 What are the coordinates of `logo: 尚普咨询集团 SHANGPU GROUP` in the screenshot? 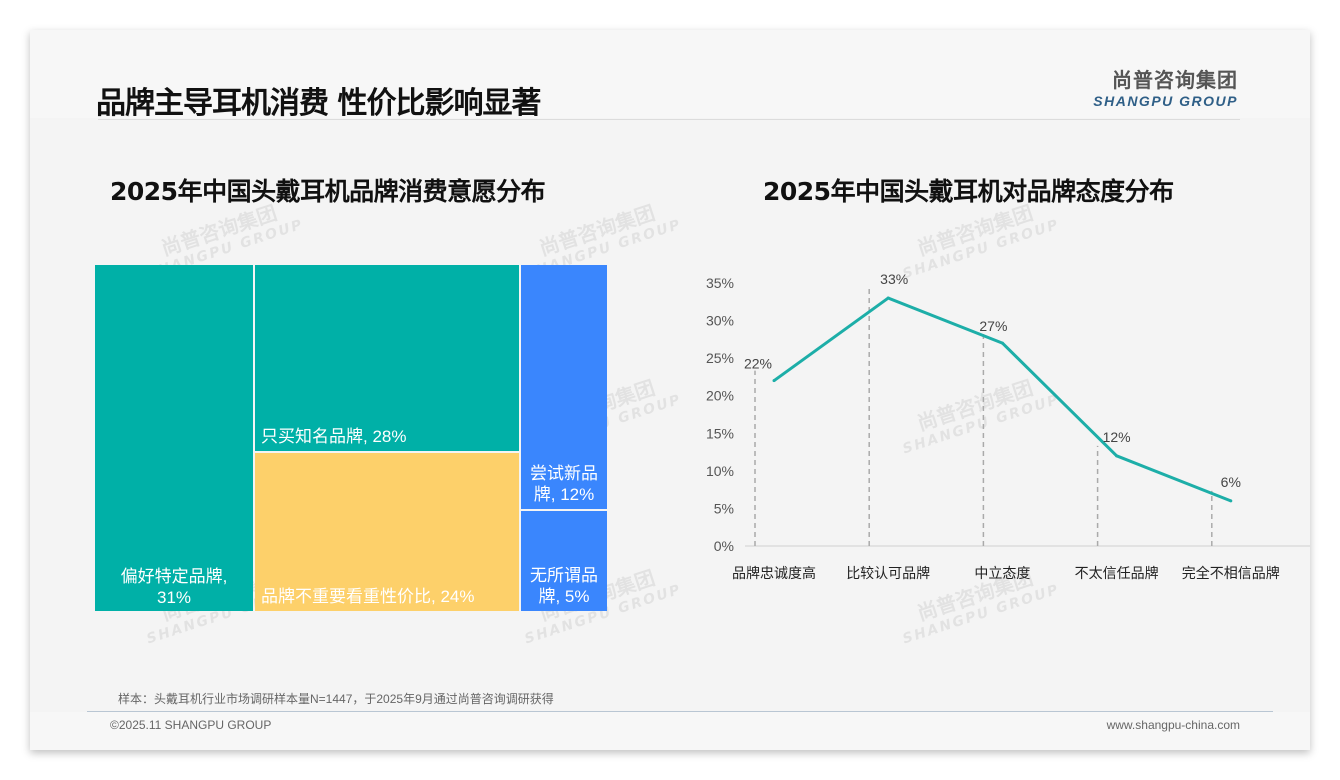 It's located at (1165, 86).